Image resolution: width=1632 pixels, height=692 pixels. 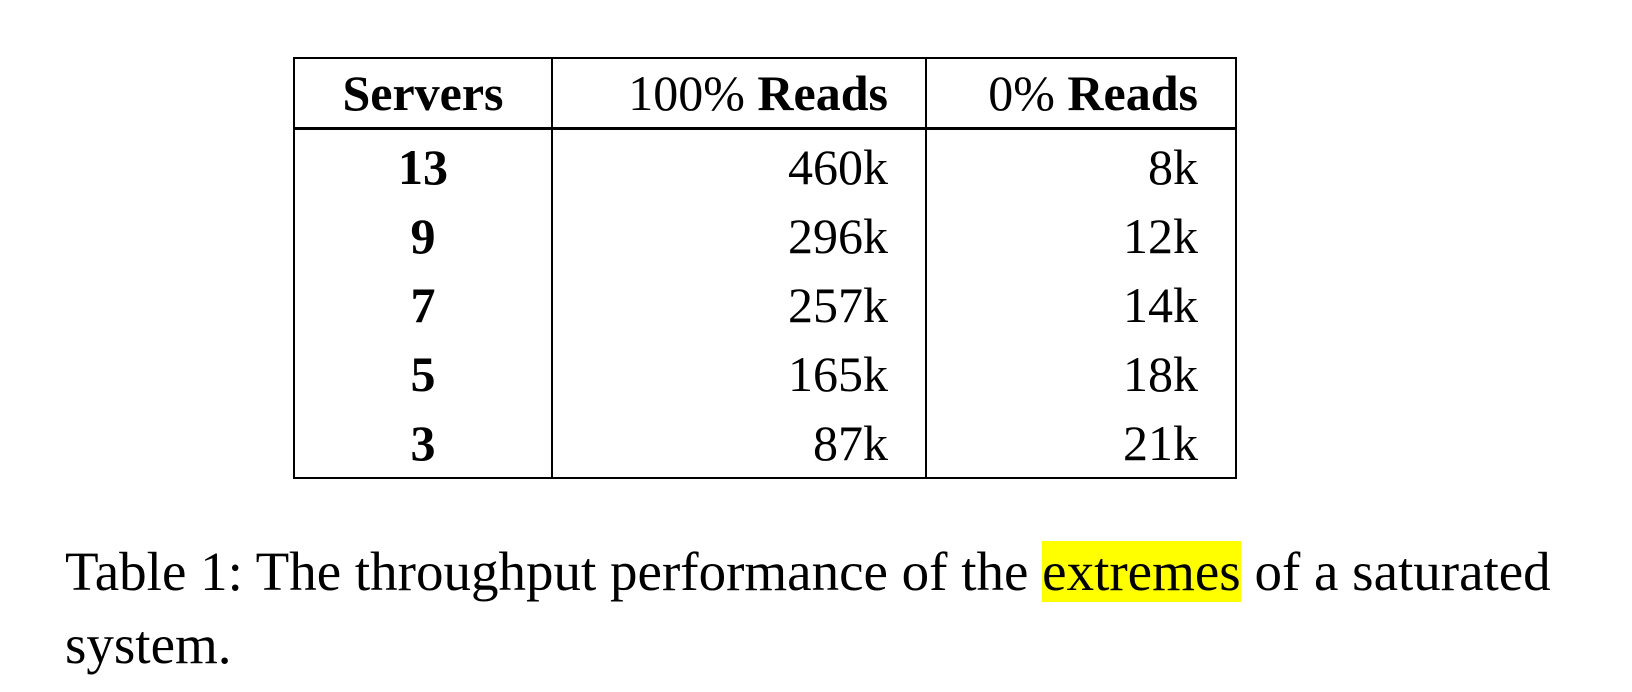 What do you see at coordinates (423, 235) in the screenshot?
I see `servers-cell: 9` at bounding box center [423, 235].